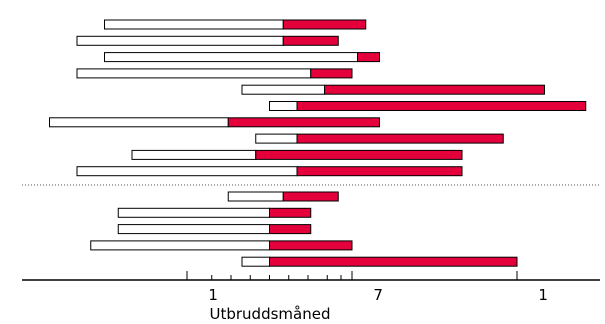  What do you see at coordinates (352, 275) in the screenshot?
I see `x-axis-ticks` at bounding box center [352, 275].